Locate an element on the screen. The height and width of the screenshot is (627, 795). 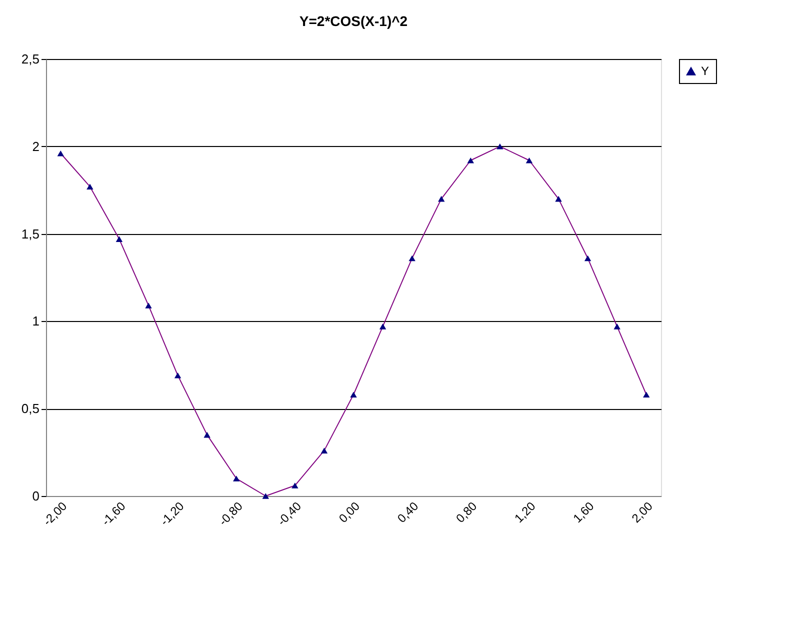
chart-title: Y=2*COS(X-1)^2 is located at coordinates (353, 21).